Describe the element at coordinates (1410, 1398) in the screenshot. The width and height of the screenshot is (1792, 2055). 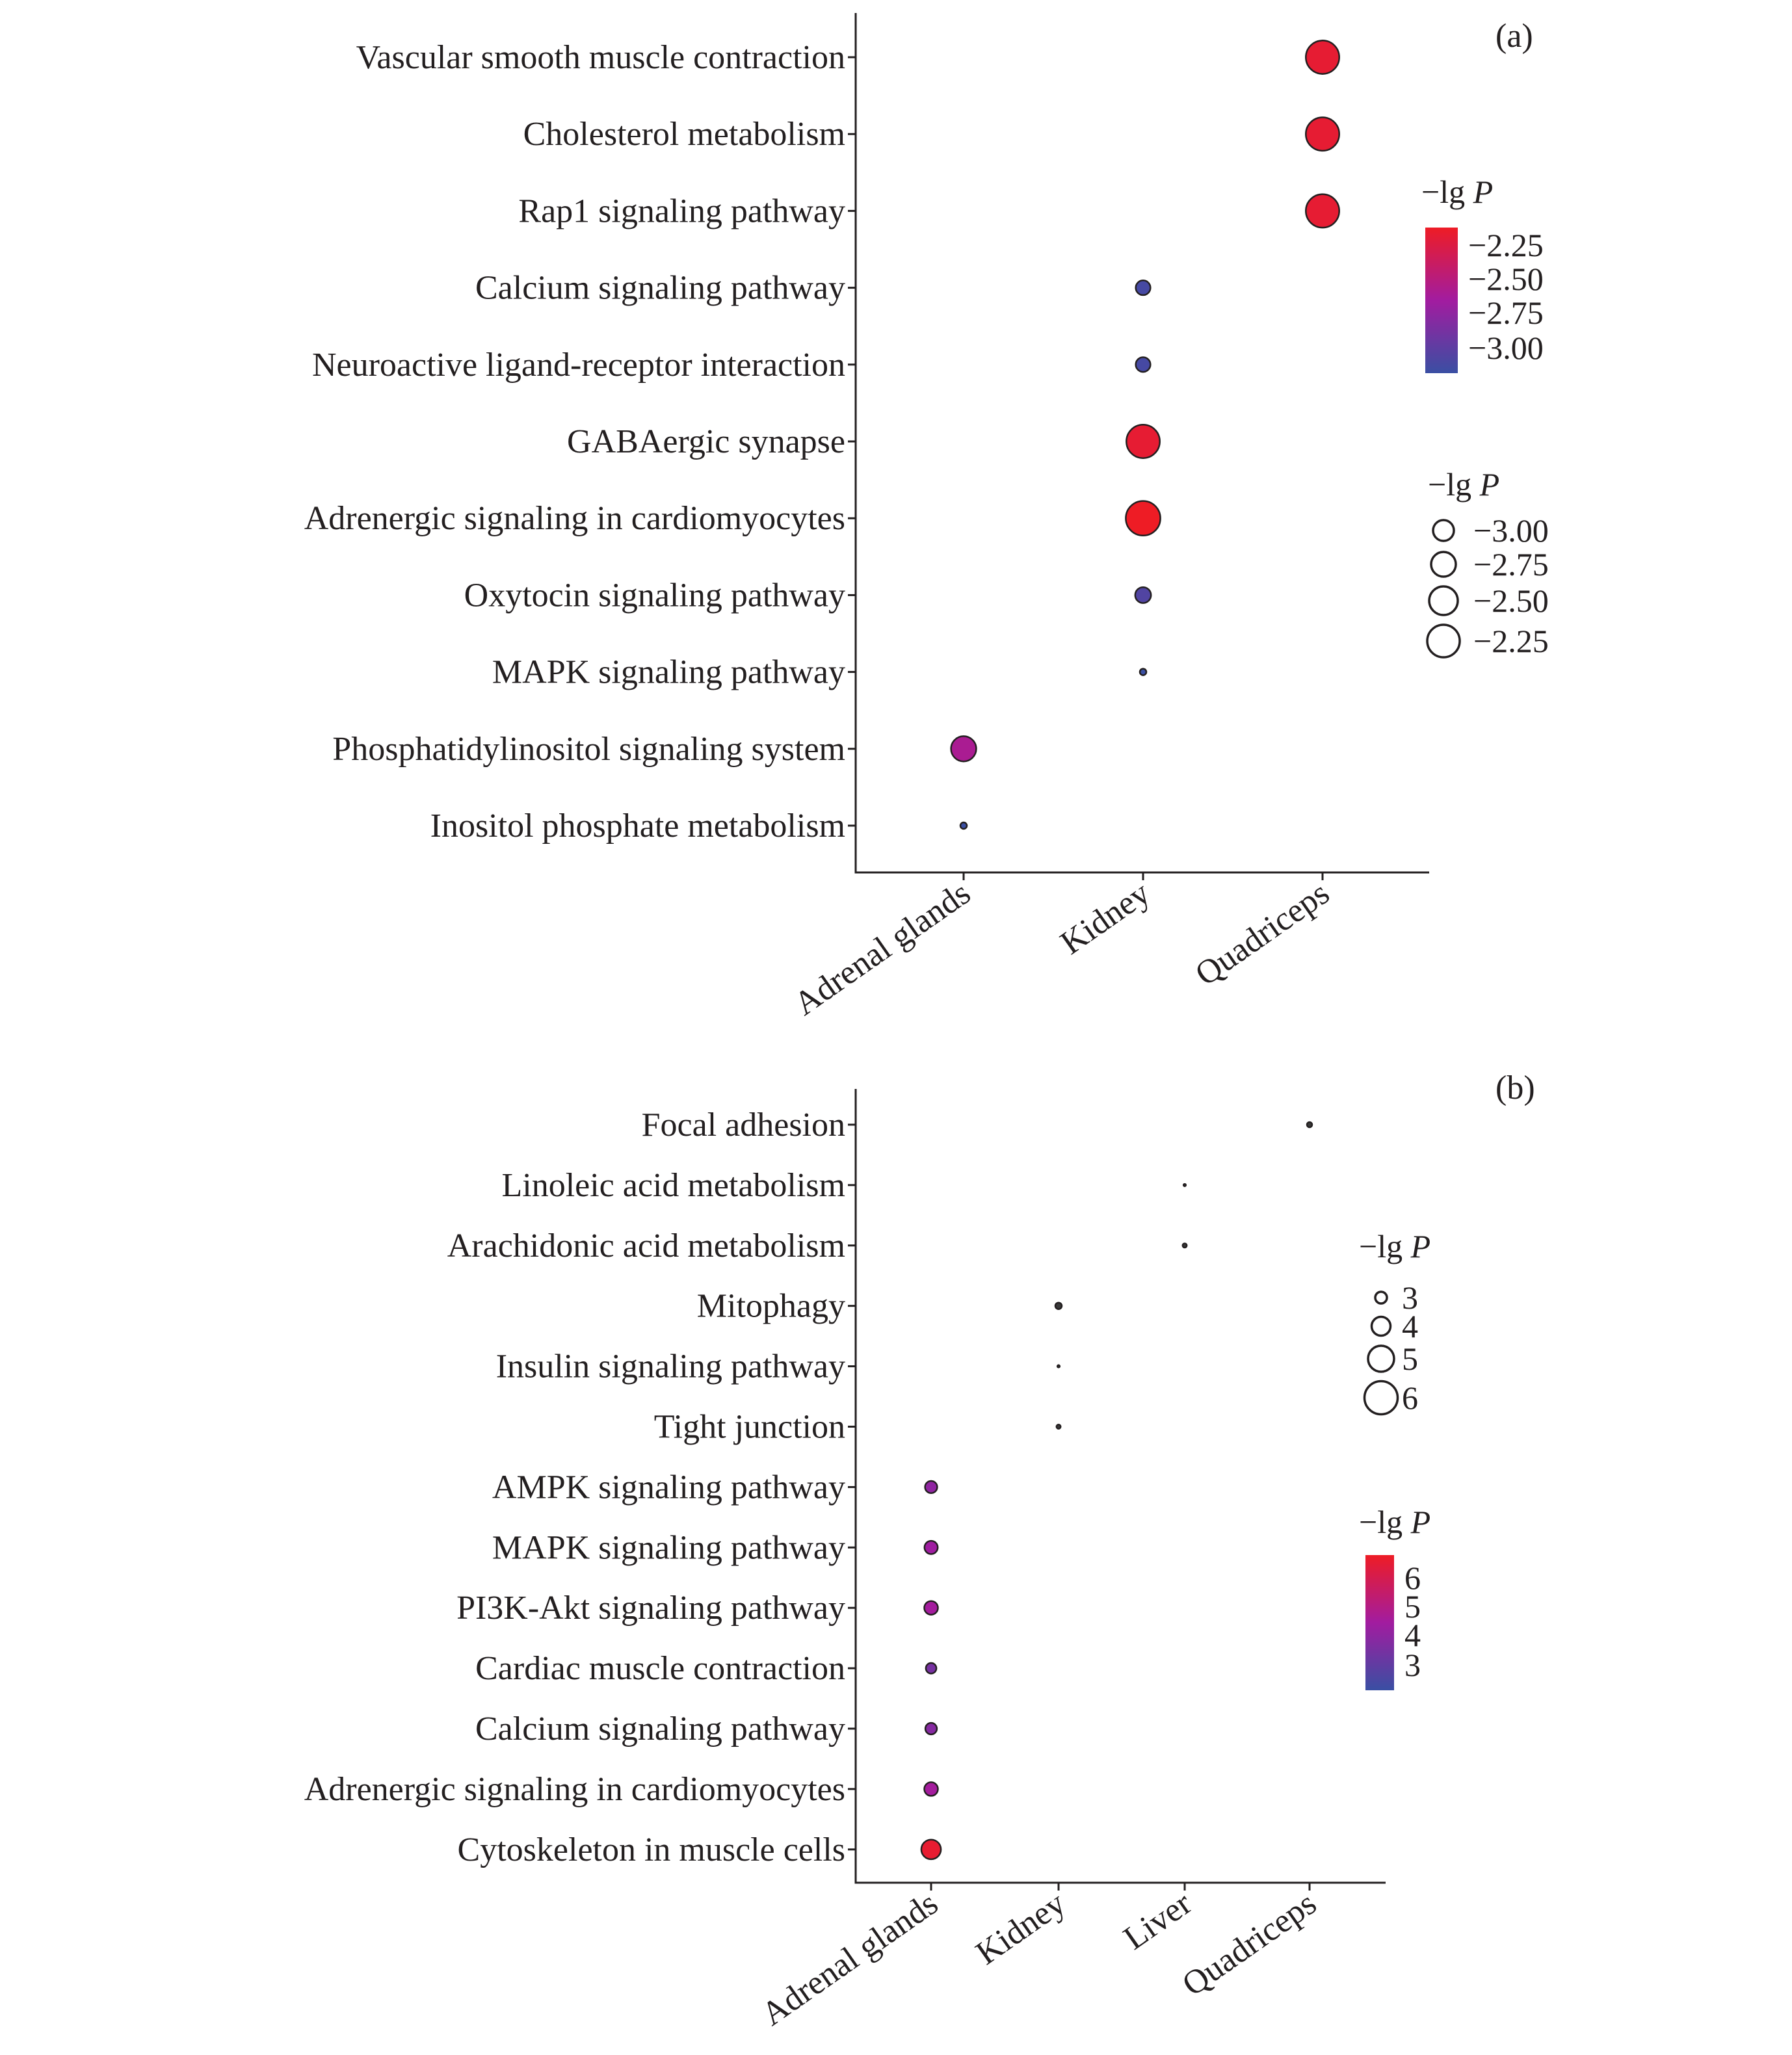
I see `size-legend-label: 6` at that location.